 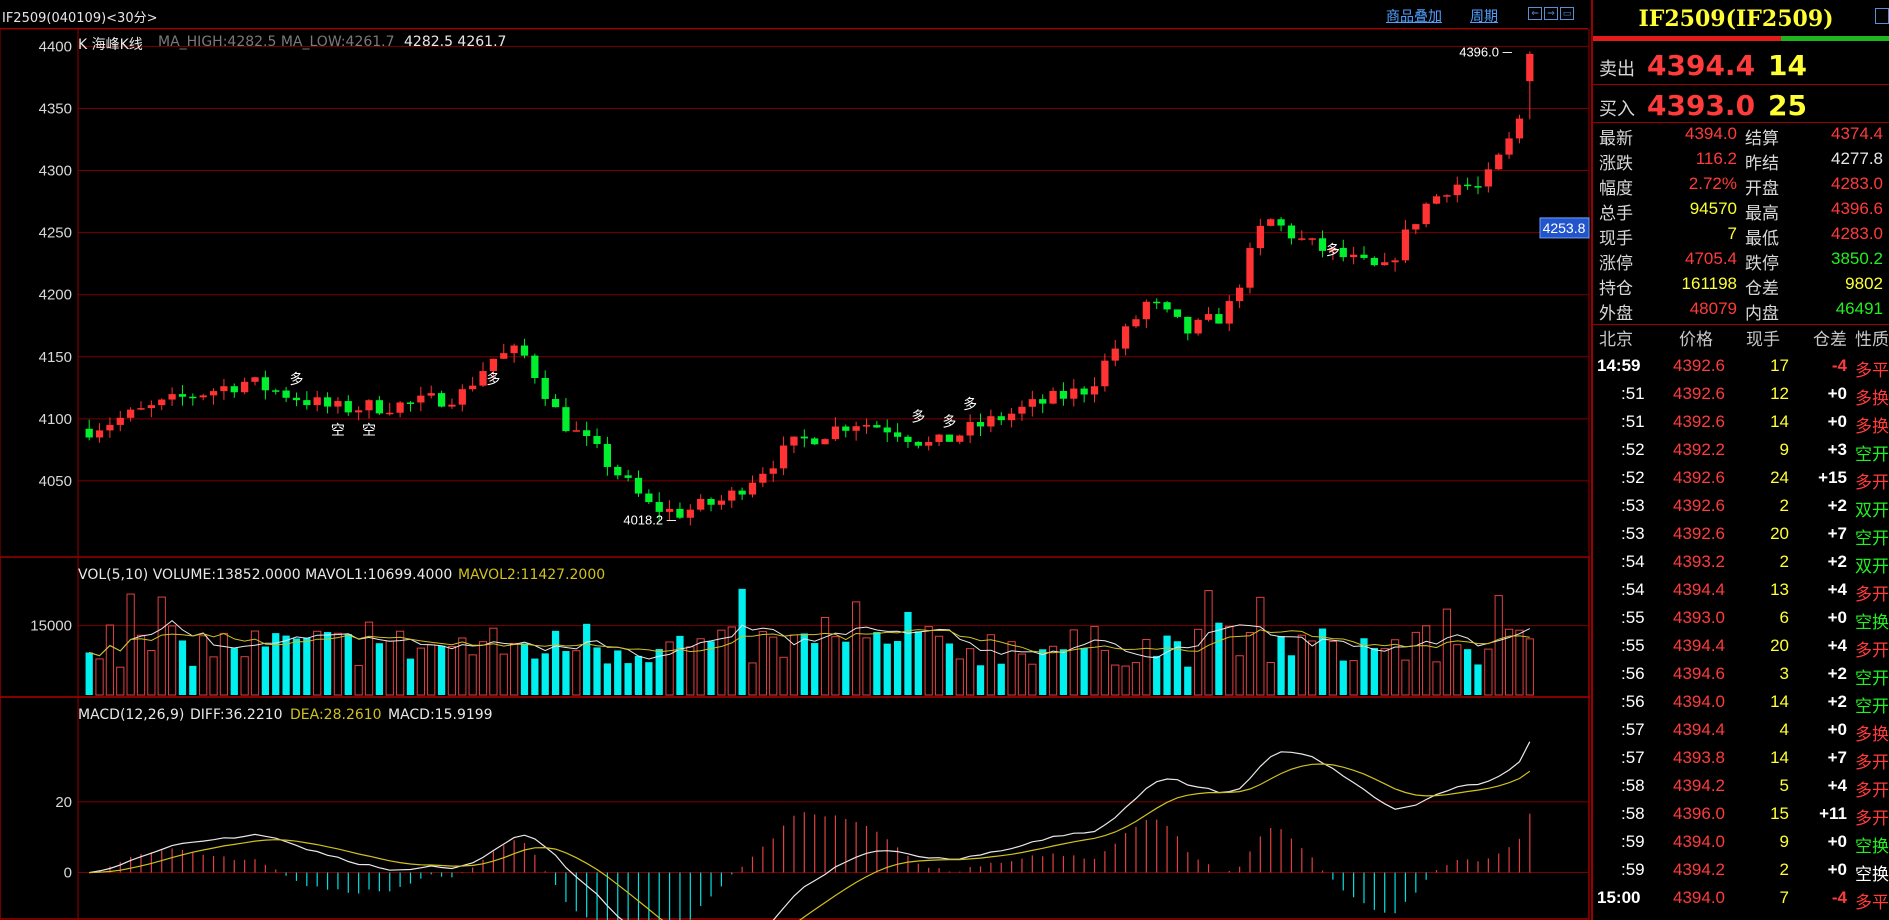 I want to click on current-price-tag, so click(x=1564, y=228).